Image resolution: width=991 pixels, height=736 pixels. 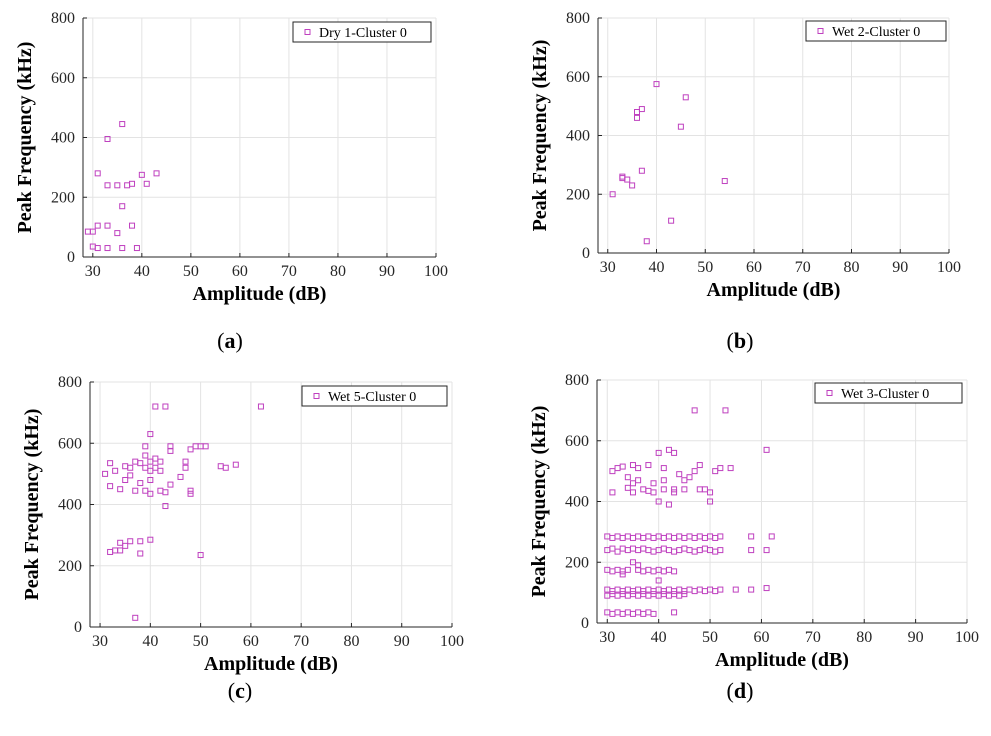 I want to click on panel-label-open: (, so click(x=730, y=690).